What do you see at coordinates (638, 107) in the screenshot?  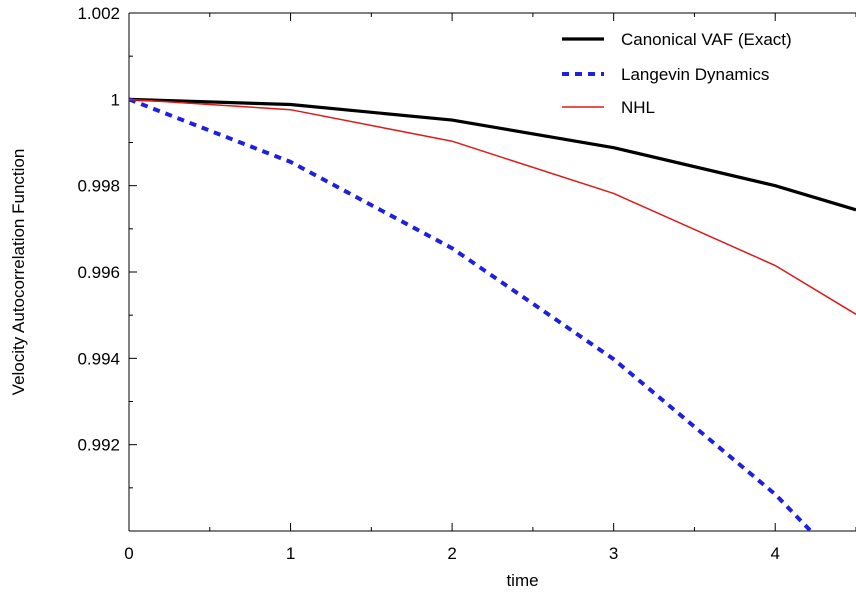 I see `legend-label-nhl: NHL` at bounding box center [638, 107].